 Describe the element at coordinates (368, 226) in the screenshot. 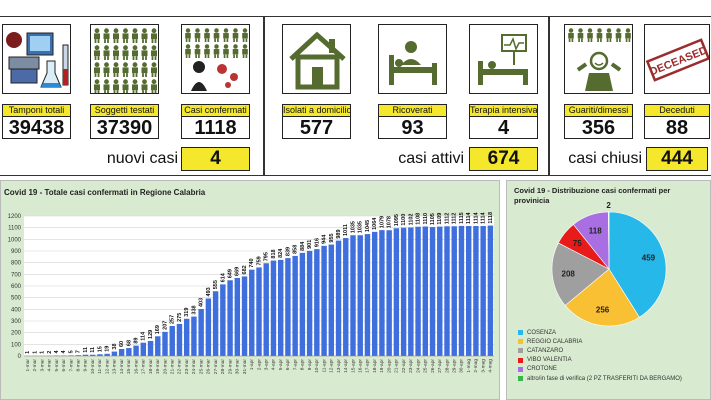

I see `bar-label: 1045` at that location.